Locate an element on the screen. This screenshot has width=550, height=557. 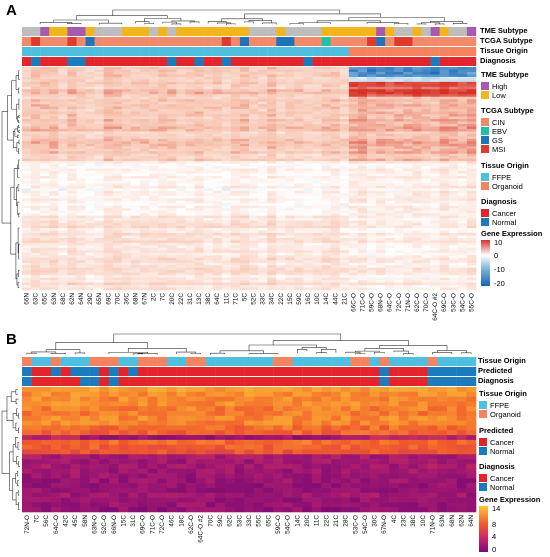
column-label: 14C is located at coordinates (326, 299).